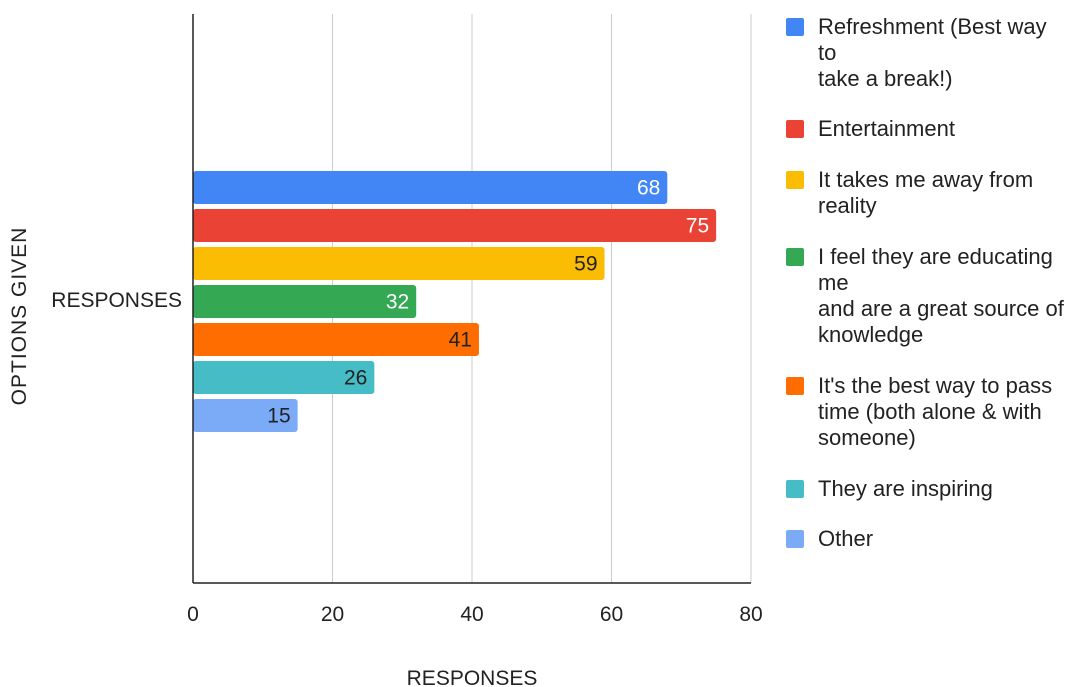 This screenshot has height=687, width=1066. I want to click on legend-item-inspiring: They are inspiring, so click(926, 489).